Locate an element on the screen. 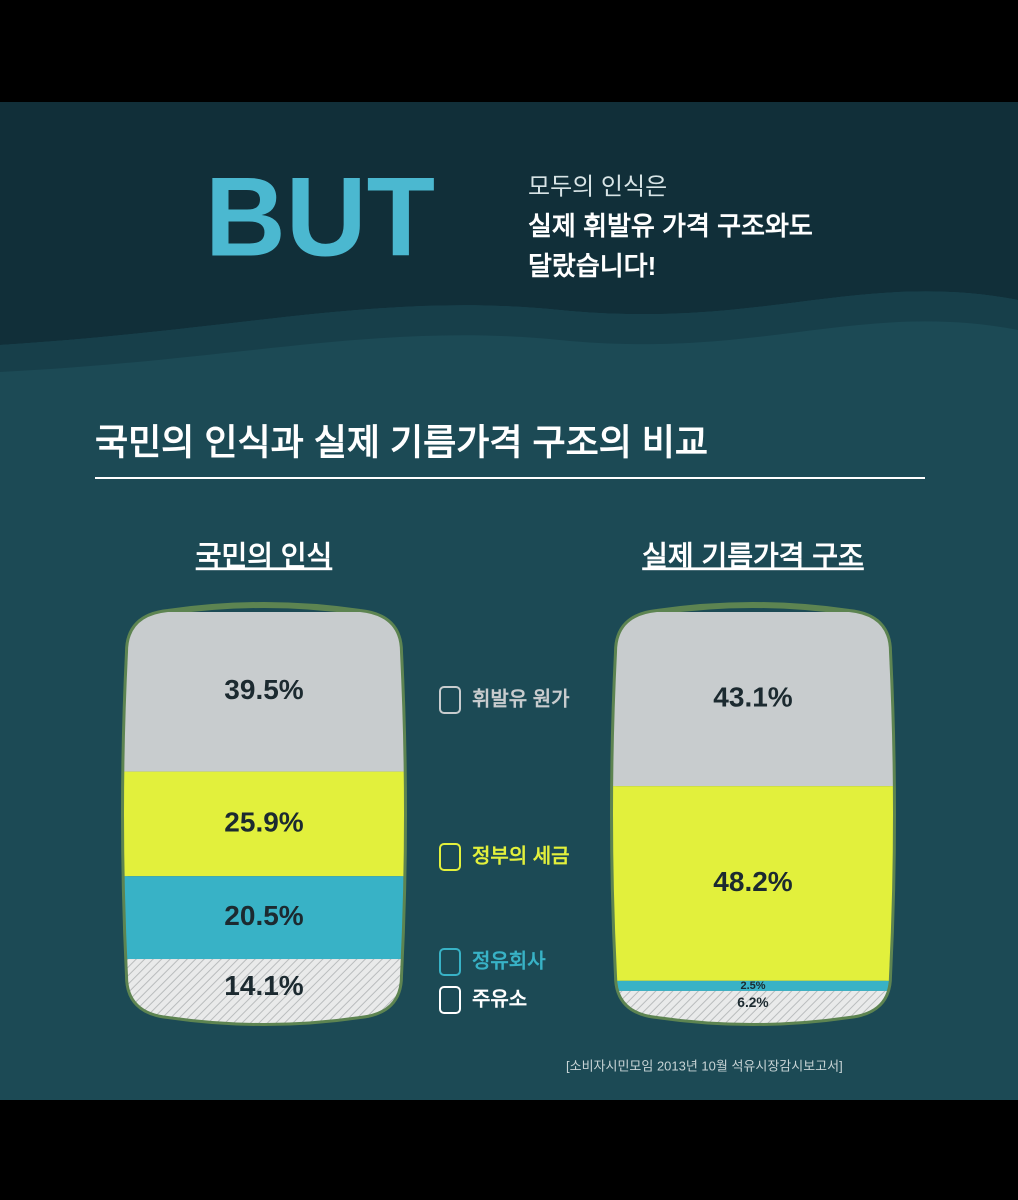 The image size is (1018, 1200). value-label: 2.5% is located at coordinates (752, 986).